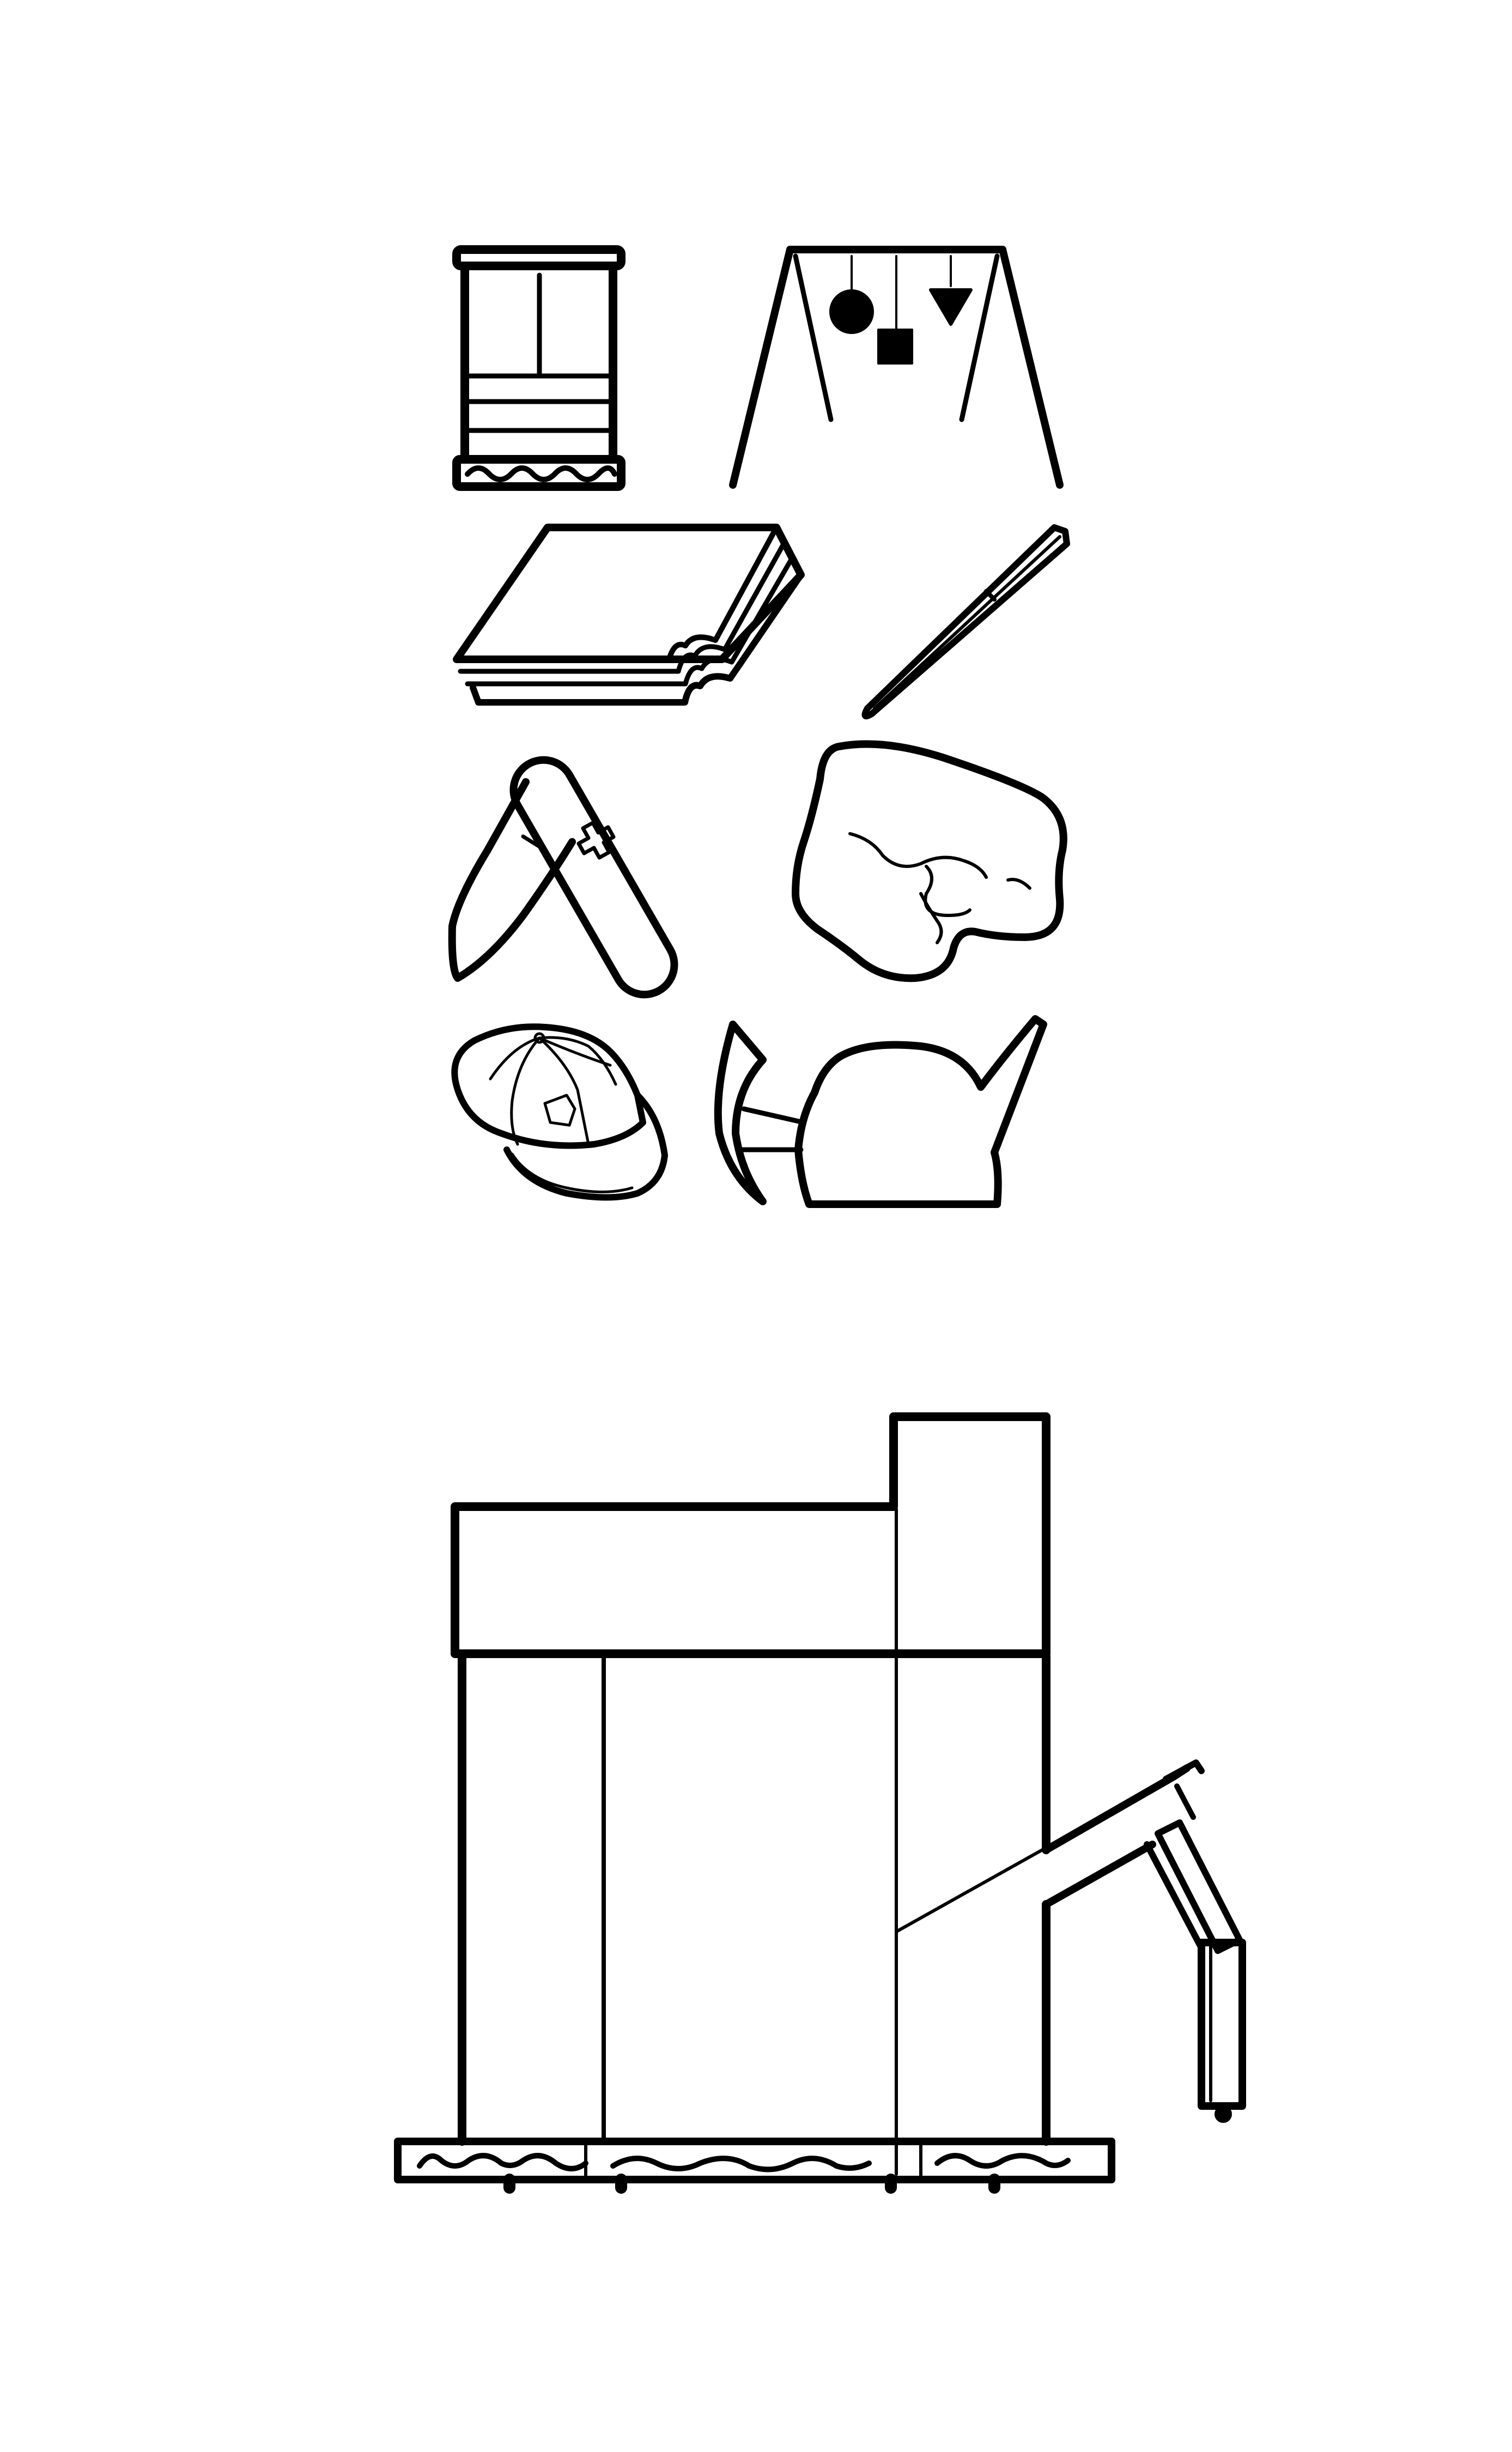 The width and height of the screenshot is (1512, 2452). What do you see at coordinates (965, 622) in the screenshot?
I see `pen-icon` at bounding box center [965, 622].